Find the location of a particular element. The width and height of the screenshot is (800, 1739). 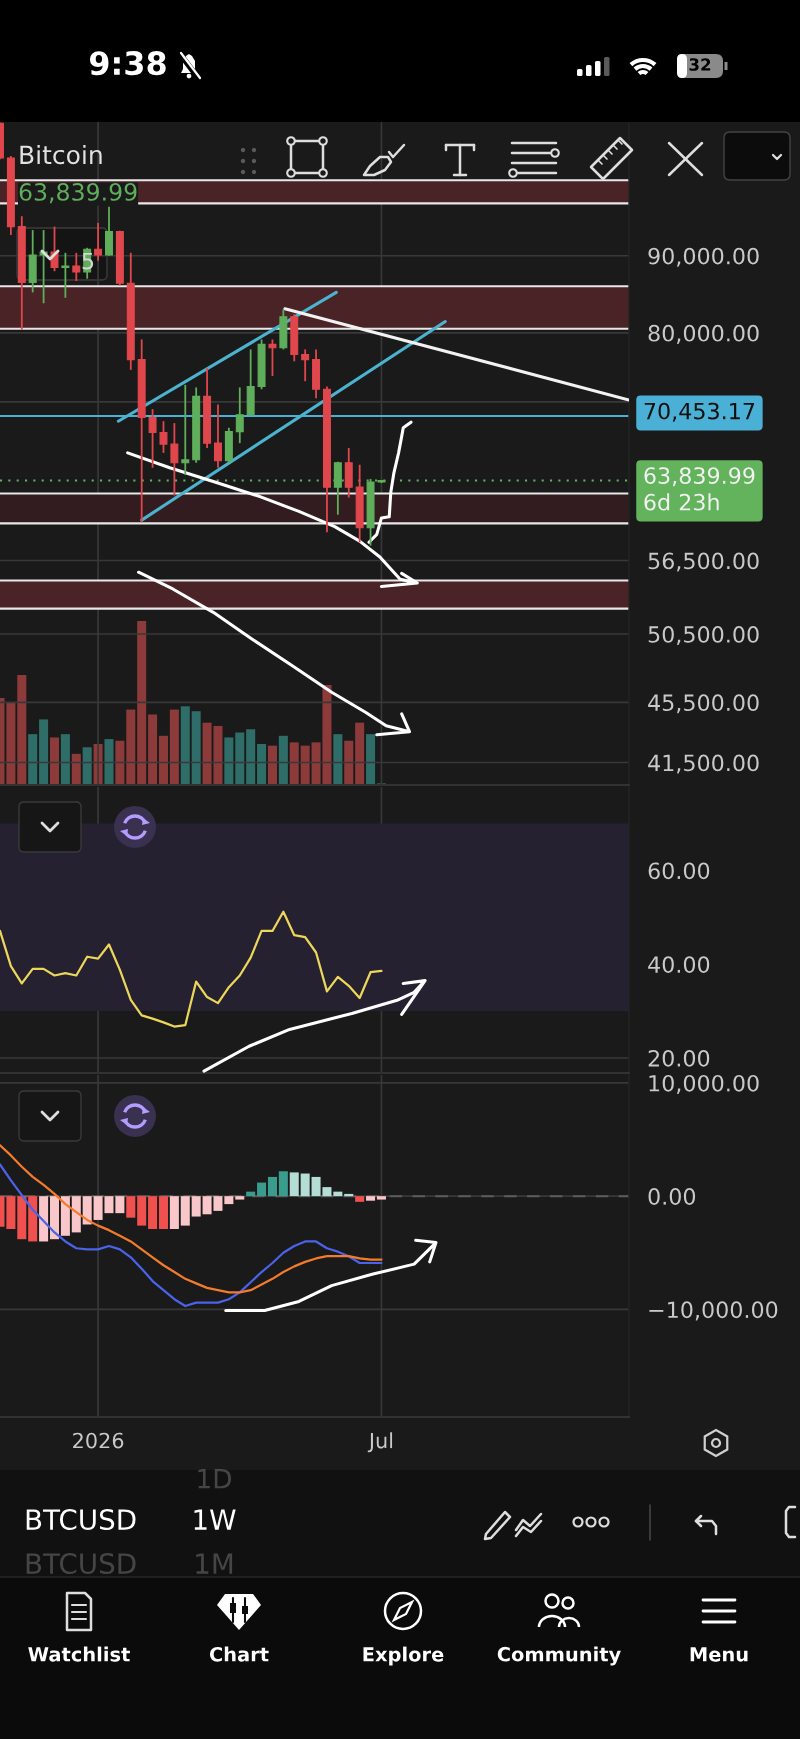

y-tick-label: 0.00 is located at coordinates (672, 1196).